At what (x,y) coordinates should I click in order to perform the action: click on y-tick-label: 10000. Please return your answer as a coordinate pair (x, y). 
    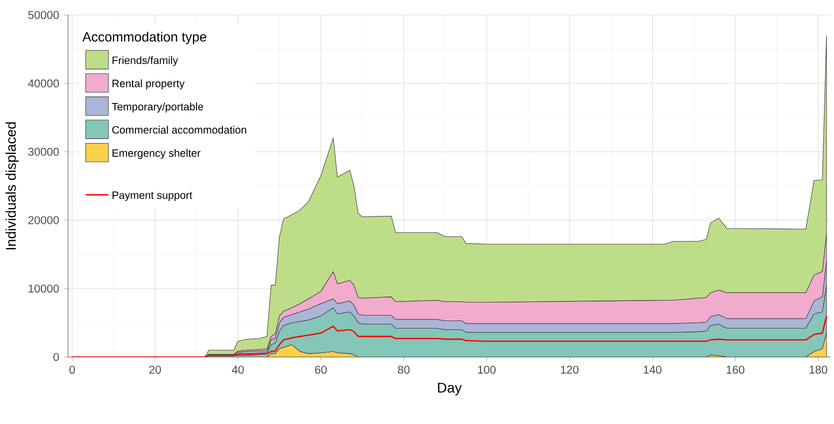
    Looking at the image, I should click on (43, 288).